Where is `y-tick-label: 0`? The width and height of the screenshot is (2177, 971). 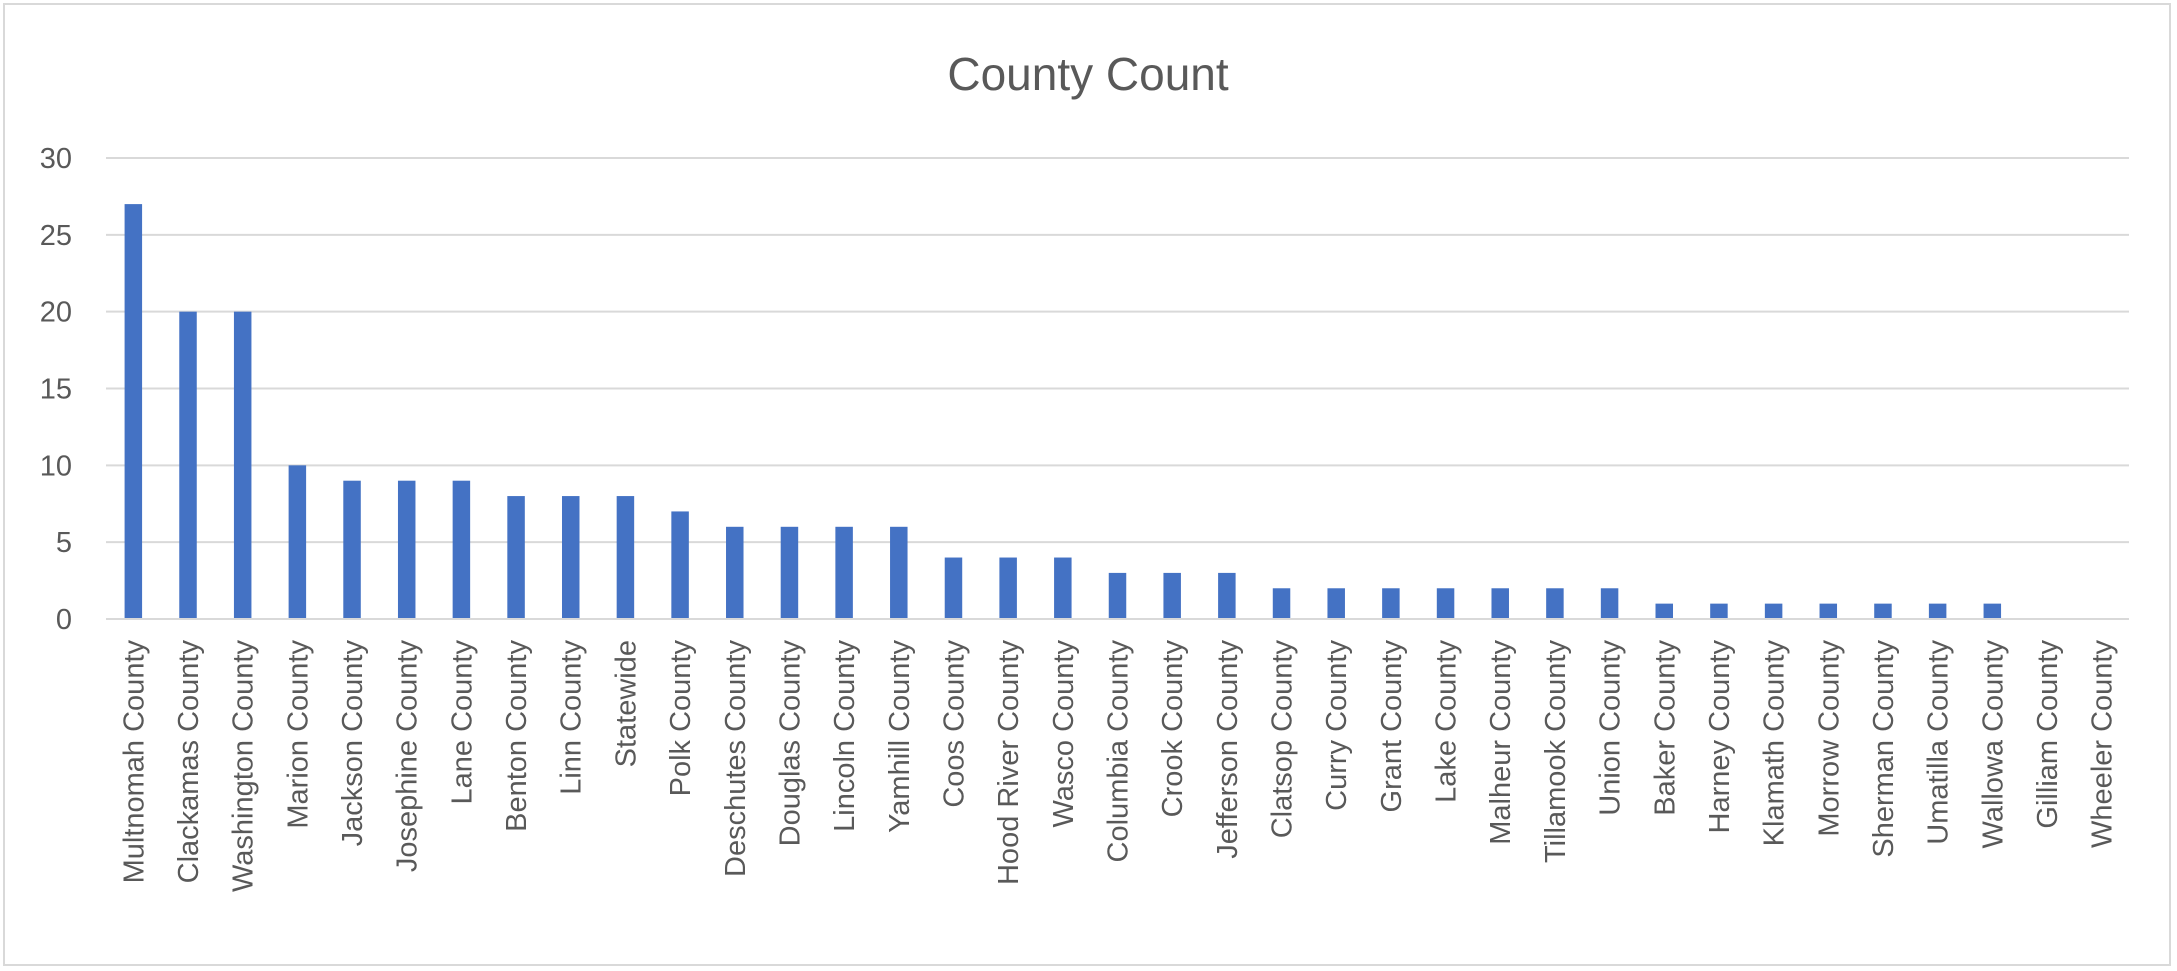
y-tick-label: 0 is located at coordinates (64, 620).